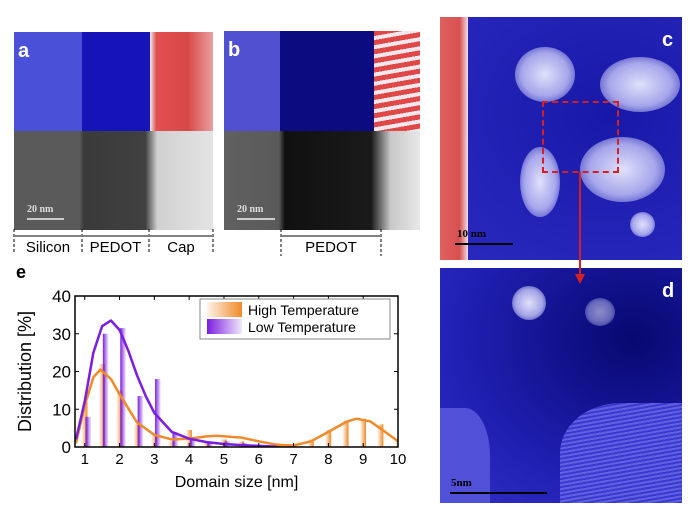 This screenshot has height=517, width=690. Describe the element at coordinates (580, 228) in the screenshot. I see `zoom-arrow` at that location.